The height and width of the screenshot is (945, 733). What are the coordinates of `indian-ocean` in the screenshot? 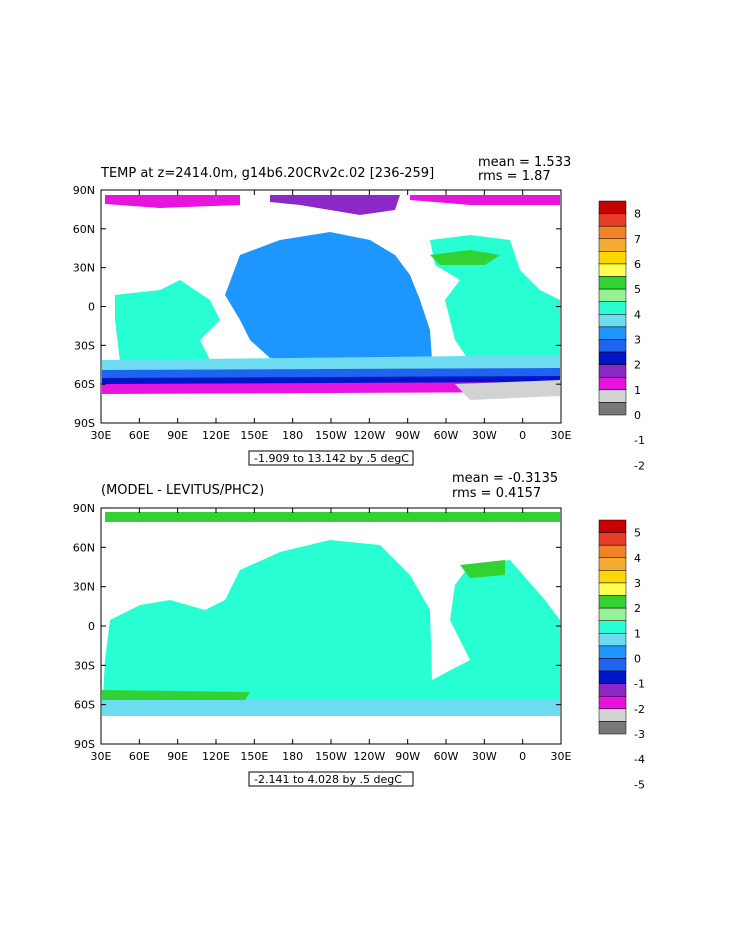 It's located at (167, 321).